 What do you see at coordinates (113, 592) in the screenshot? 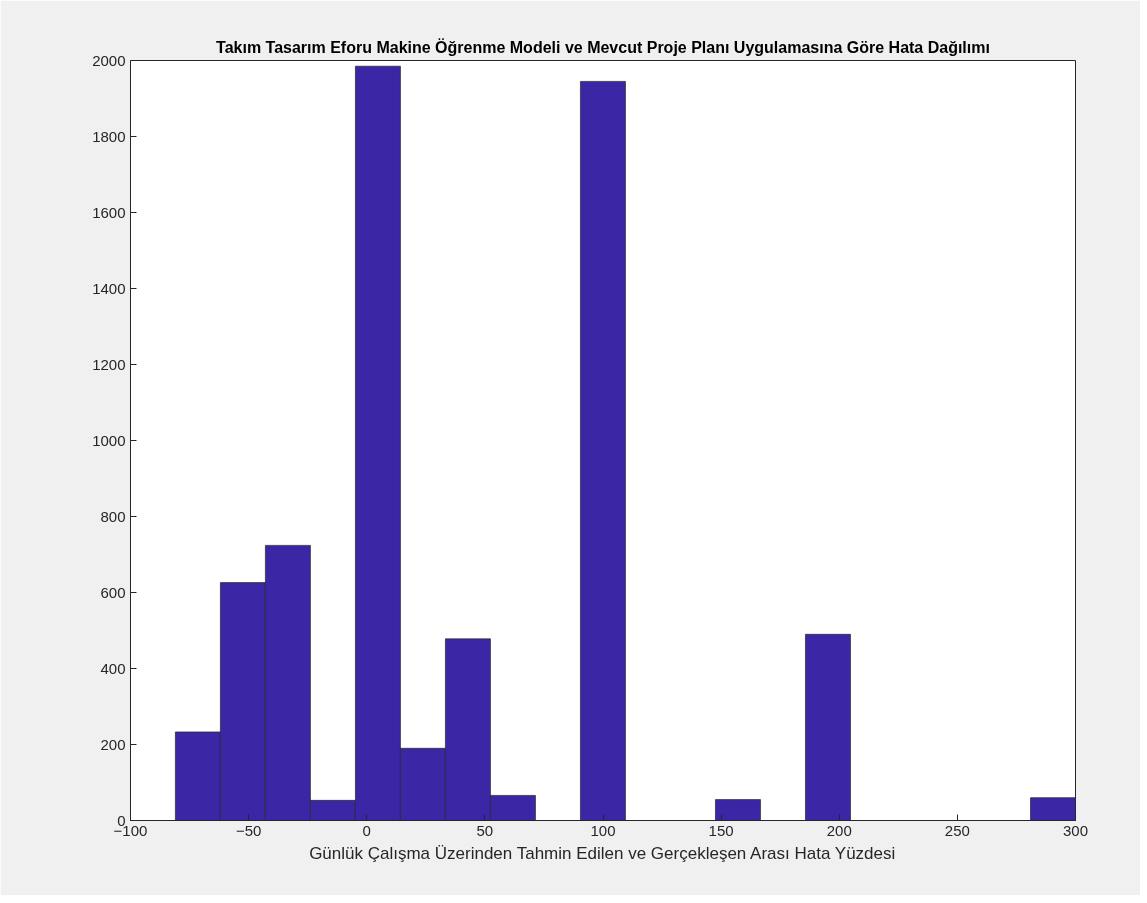
I see `y-tick-label: 600` at bounding box center [113, 592].